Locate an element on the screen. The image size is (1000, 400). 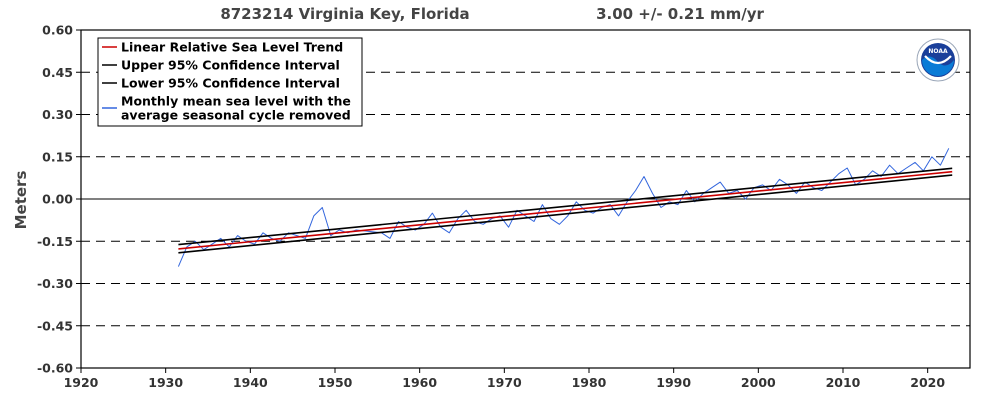
x-tick-label: 1960 is located at coordinates (419, 382).